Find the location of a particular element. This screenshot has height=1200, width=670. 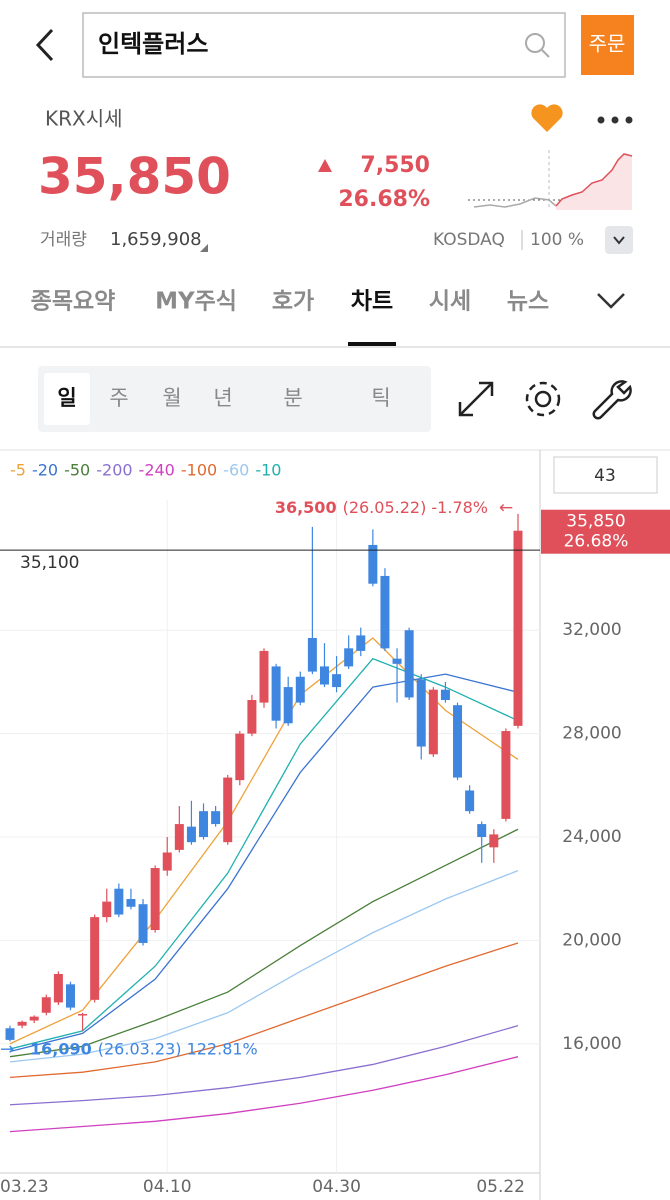

high-arrow: ← is located at coordinates (506, 508).